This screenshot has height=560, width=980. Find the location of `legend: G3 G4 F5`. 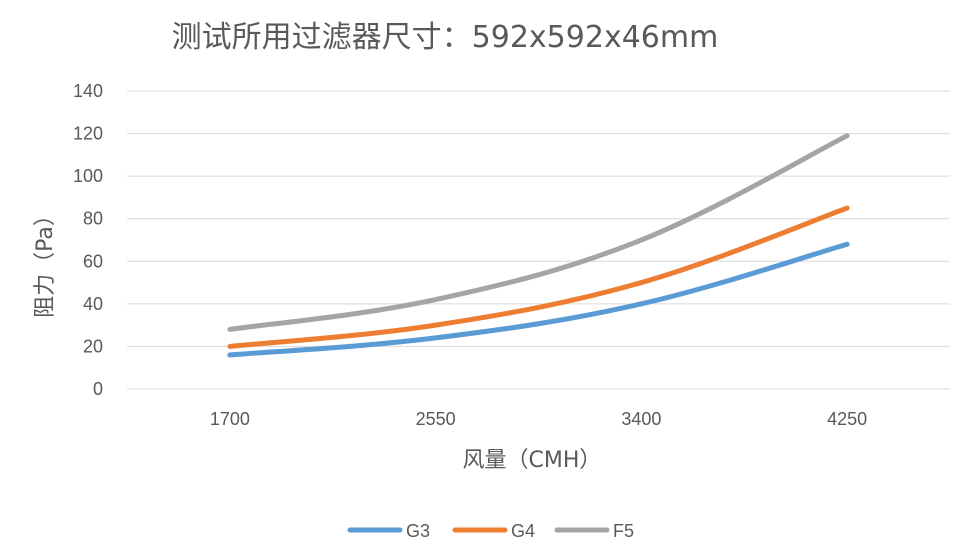

legend: G3 G4 F5 is located at coordinates (490, 531).